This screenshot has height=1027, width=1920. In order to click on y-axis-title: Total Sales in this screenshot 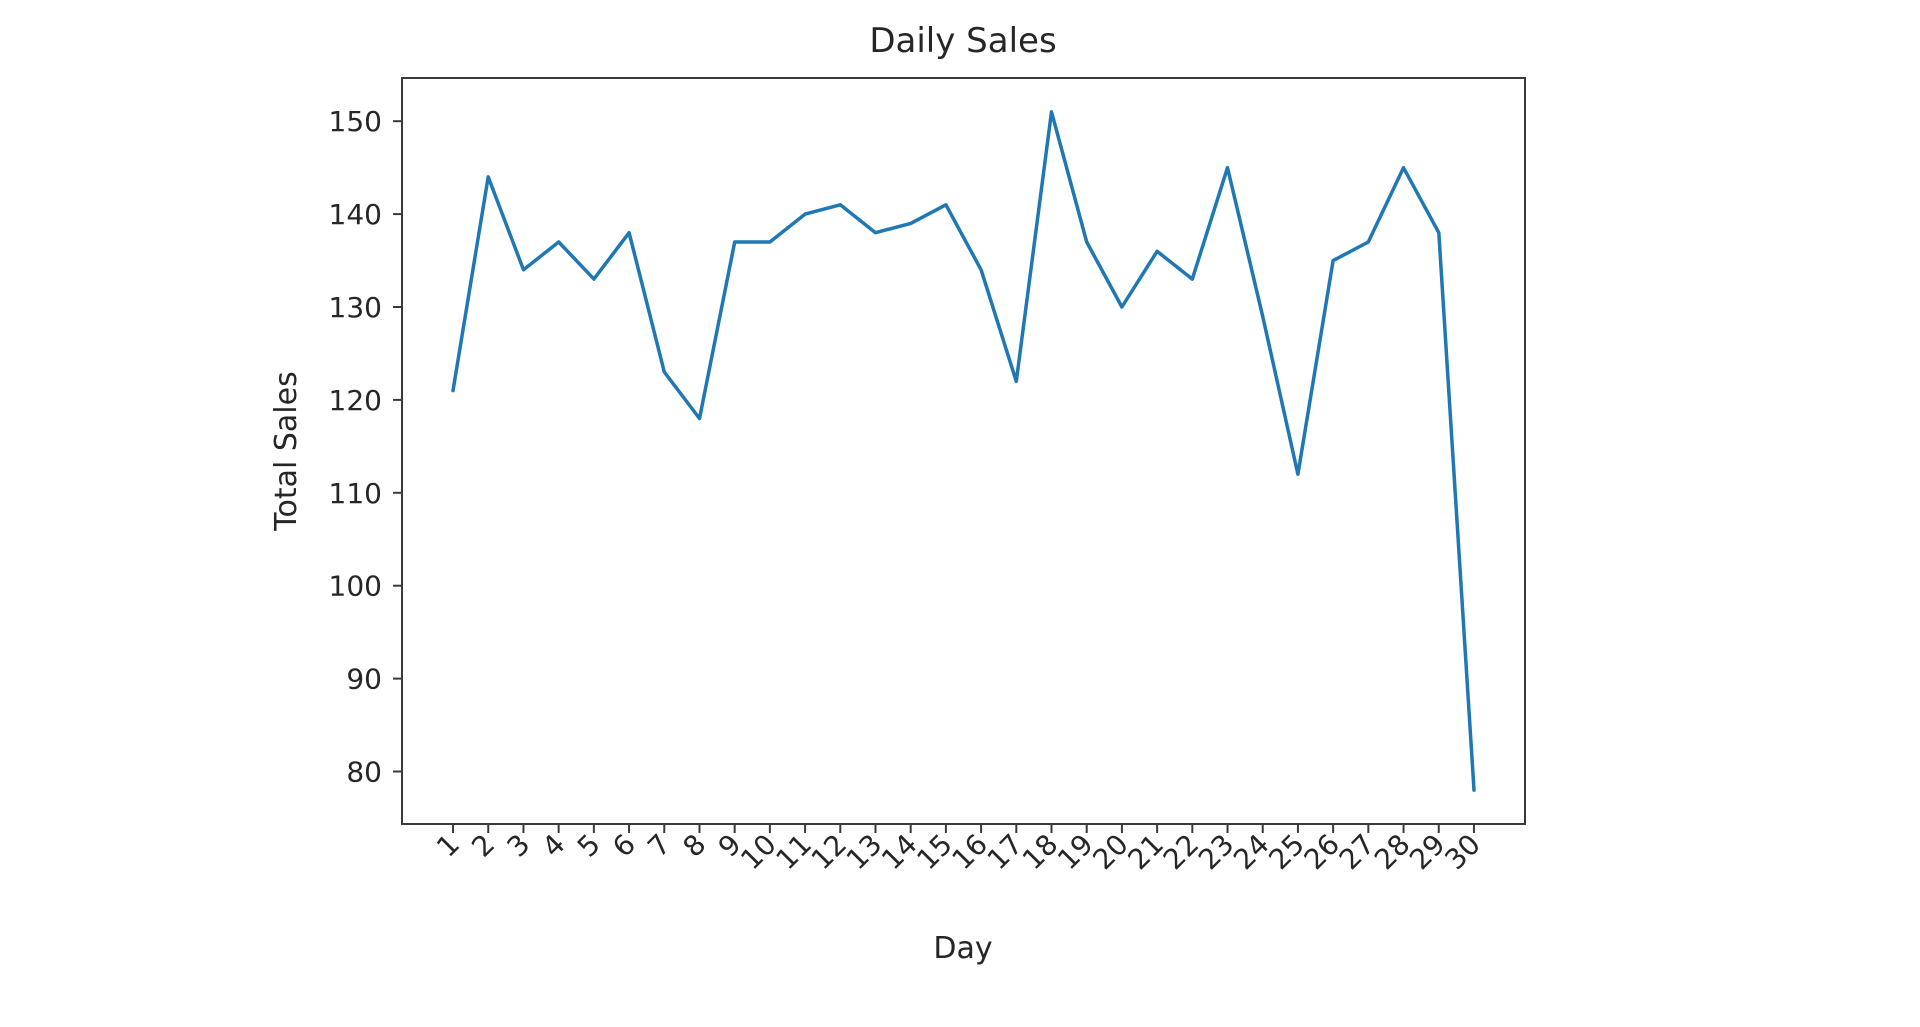, I will do `click(286, 451)`.